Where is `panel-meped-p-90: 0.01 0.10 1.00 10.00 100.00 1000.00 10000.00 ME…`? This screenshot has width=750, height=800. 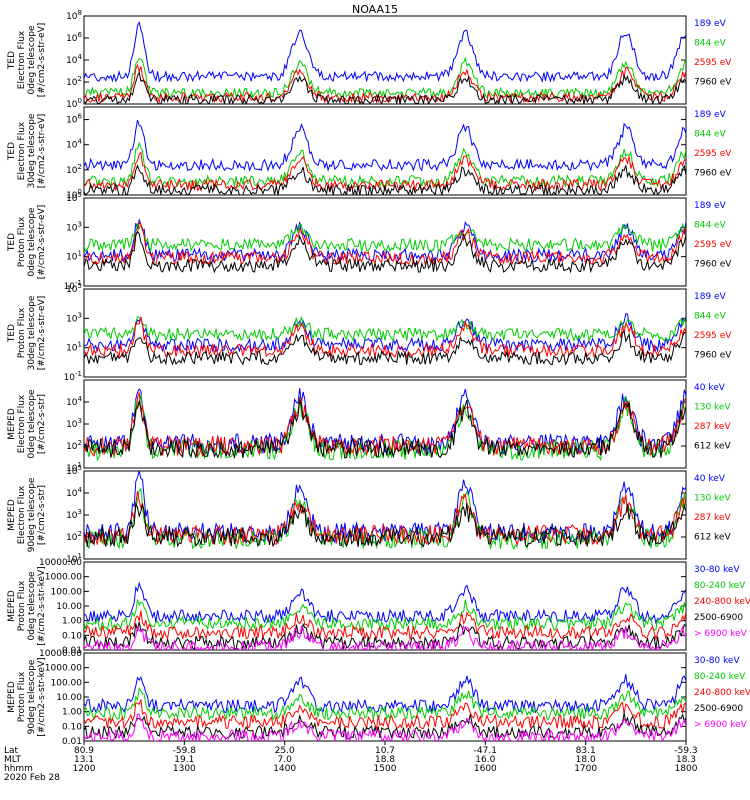
panel-meped-p-90: 0.01 0.10 1.00 10.00 100.00 1000.00 10000.00 ME… is located at coordinates (378, 698).